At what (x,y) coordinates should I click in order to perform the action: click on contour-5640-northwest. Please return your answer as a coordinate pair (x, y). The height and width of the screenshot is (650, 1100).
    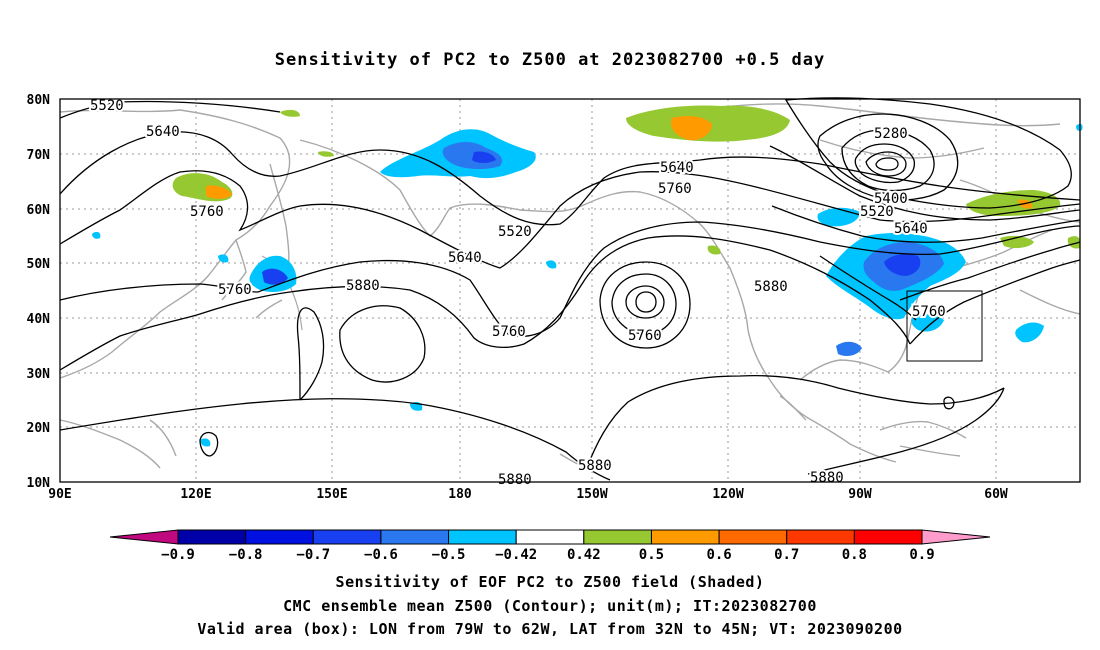
    Looking at the image, I should click on (570, 178).